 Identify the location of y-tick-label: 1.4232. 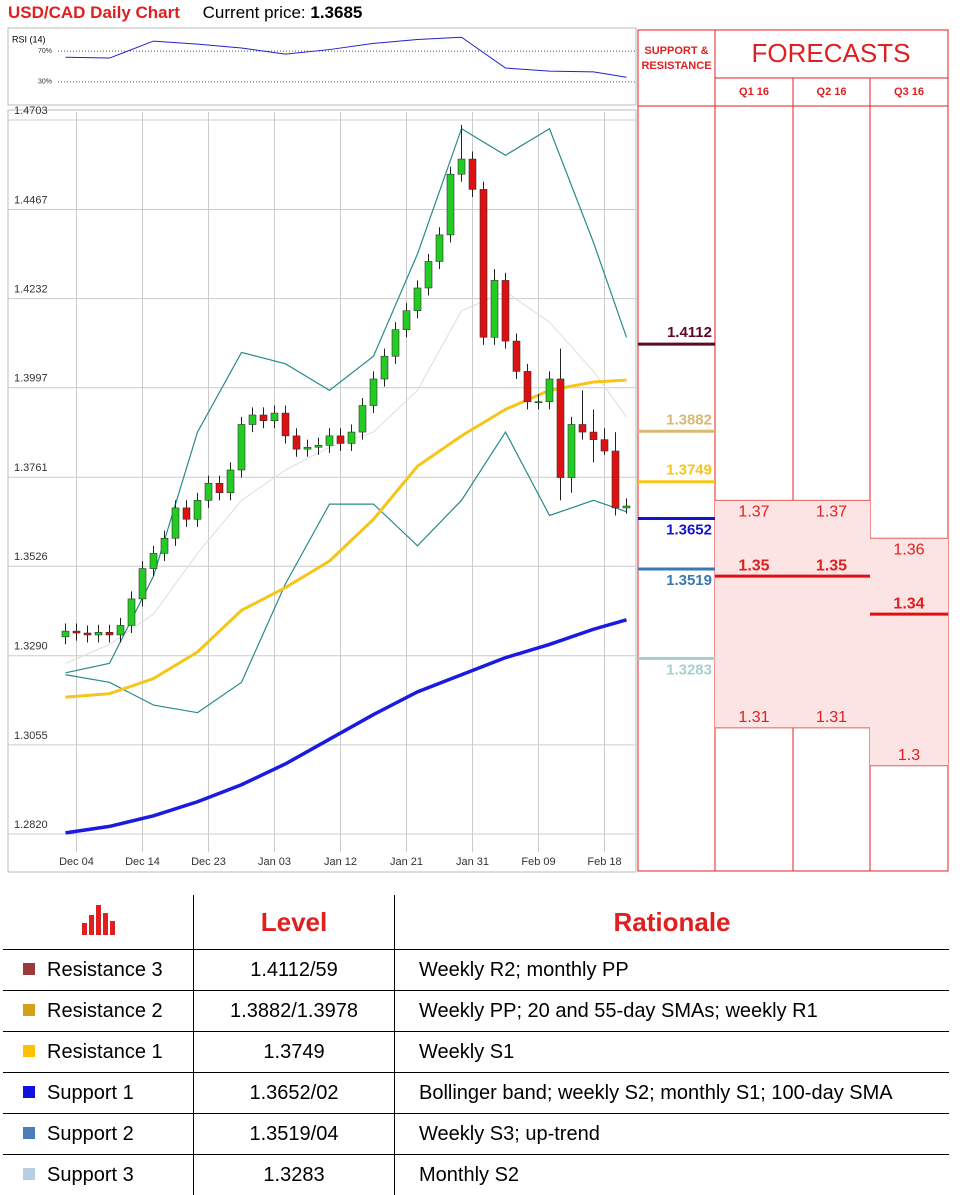
(31, 290).